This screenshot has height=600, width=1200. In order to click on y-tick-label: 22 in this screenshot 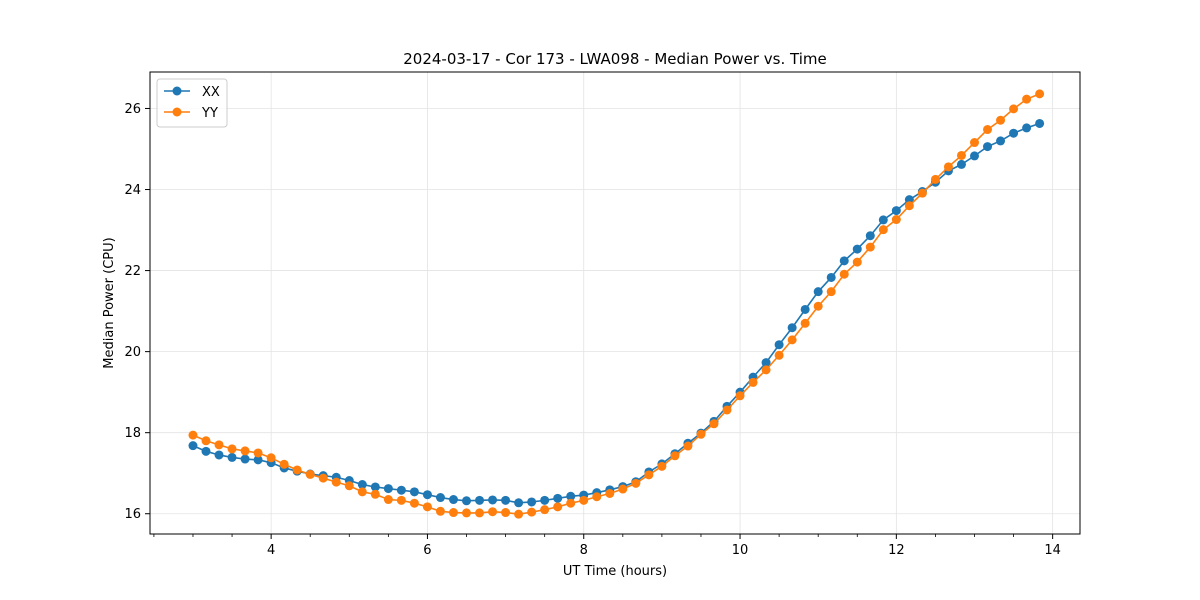, I will do `click(132, 271)`.